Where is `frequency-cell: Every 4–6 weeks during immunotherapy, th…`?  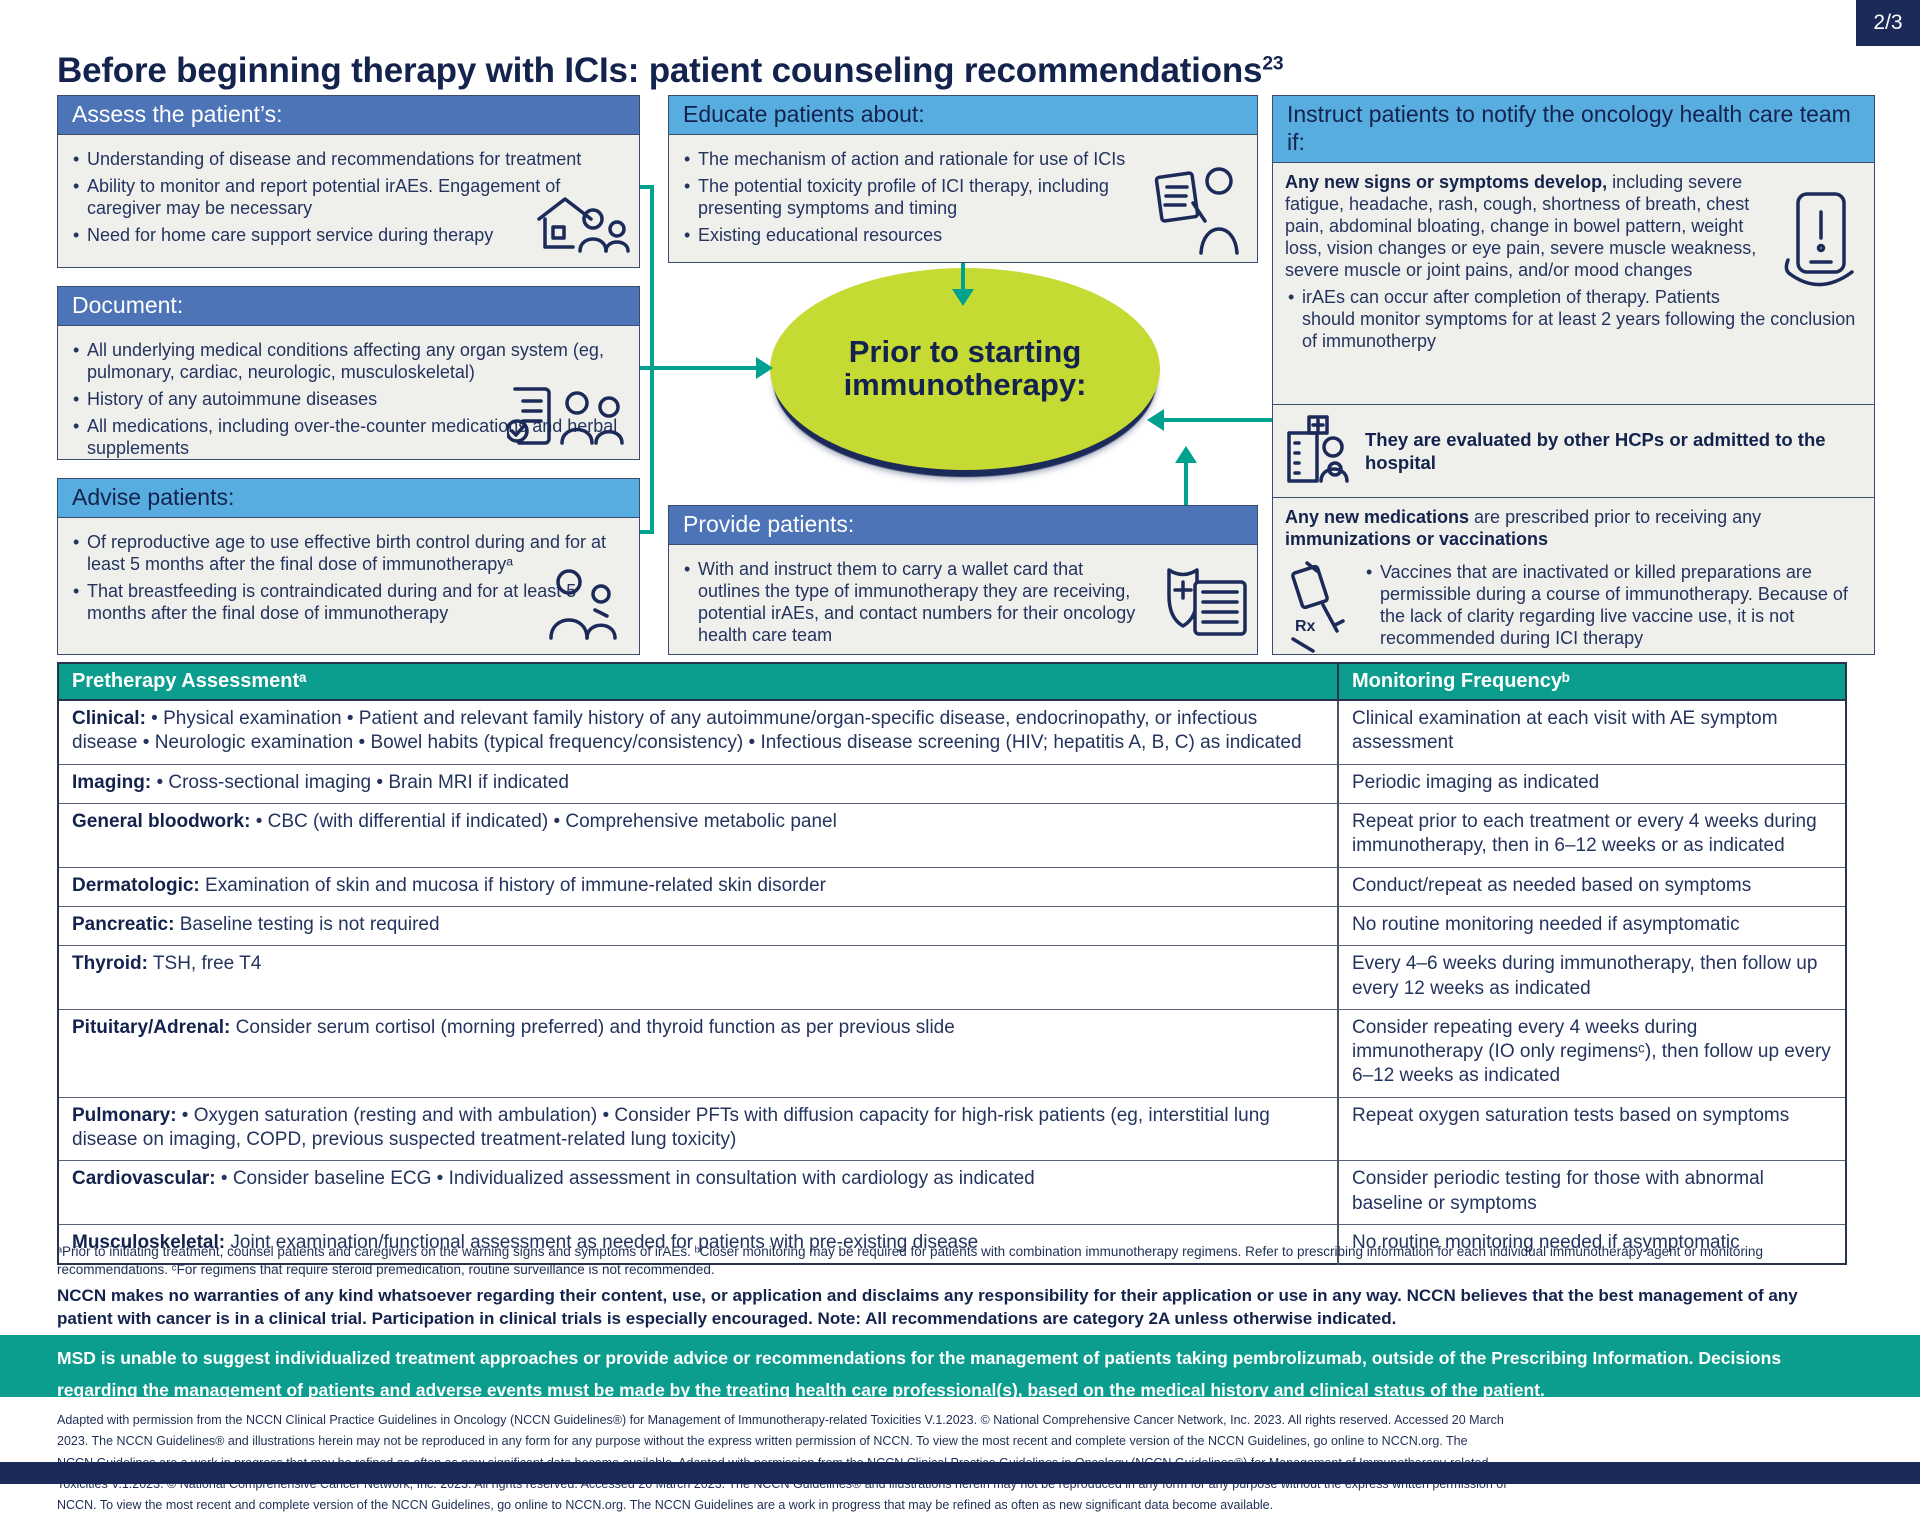
frequency-cell: Every 4–6 weeks during immunotherapy, th… is located at coordinates (1592, 977).